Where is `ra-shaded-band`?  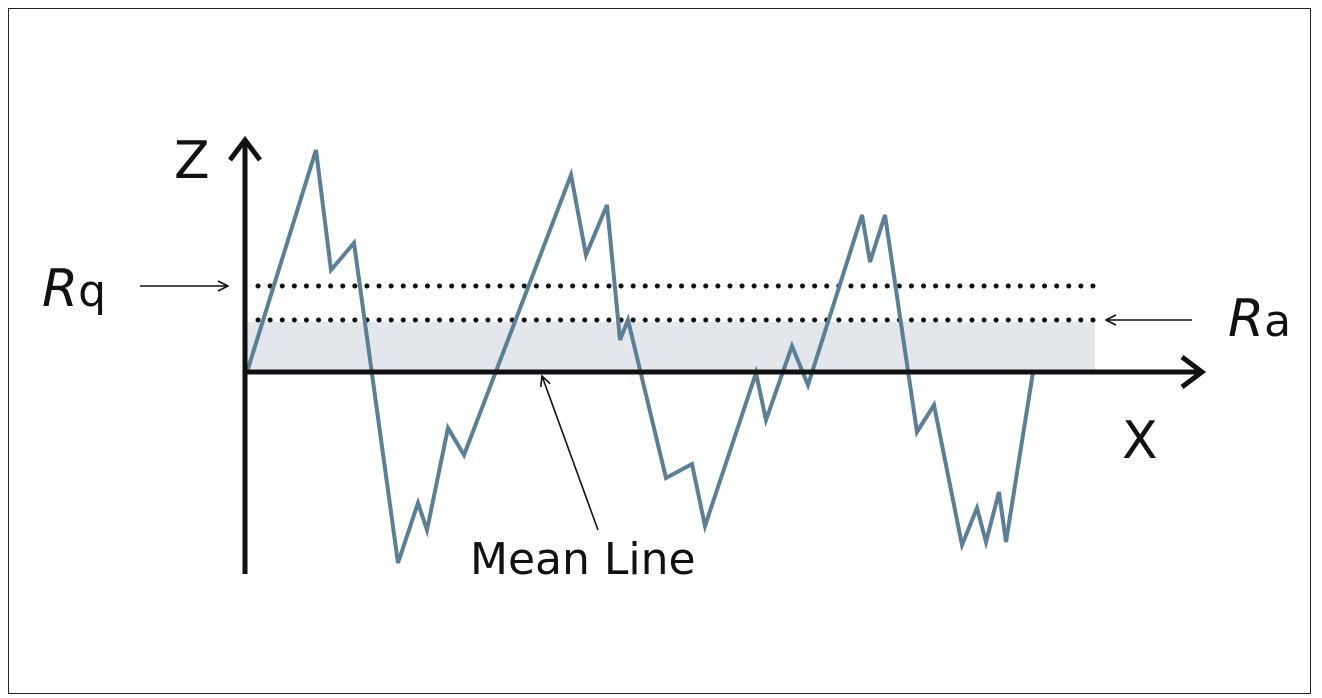
ra-shaded-band is located at coordinates (670, 347).